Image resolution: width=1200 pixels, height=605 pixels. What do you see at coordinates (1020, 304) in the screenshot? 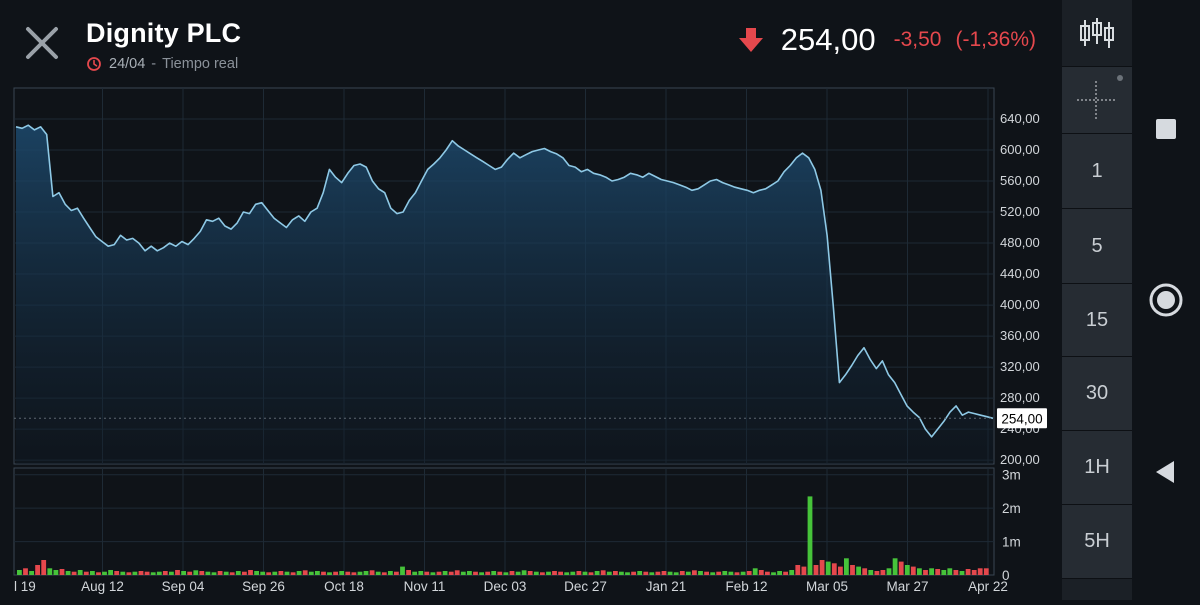
I see `price-tick-label: 400,00` at bounding box center [1020, 304].